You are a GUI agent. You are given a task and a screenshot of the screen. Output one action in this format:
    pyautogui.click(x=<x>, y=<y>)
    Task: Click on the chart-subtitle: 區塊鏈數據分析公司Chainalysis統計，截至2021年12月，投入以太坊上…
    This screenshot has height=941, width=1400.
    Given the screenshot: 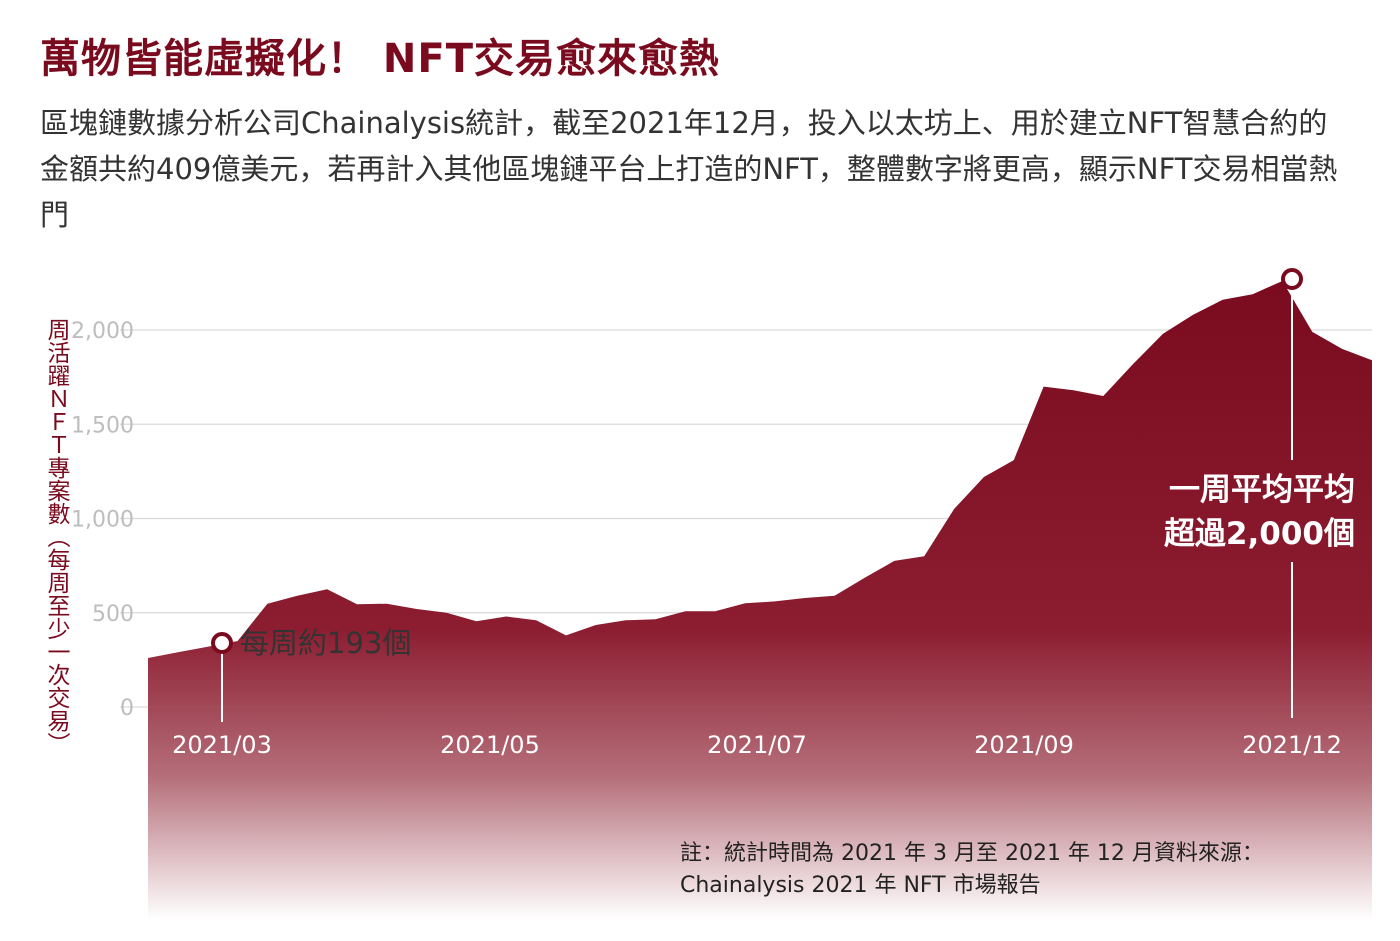 What is the action you would take?
    pyautogui.click(x=689, y=169)
    